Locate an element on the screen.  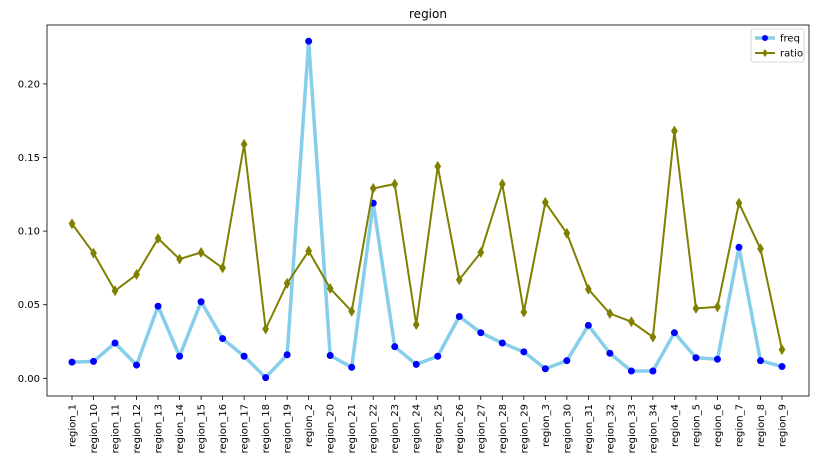
x-tick-label: region_26 is located at coordinates (460, 428).